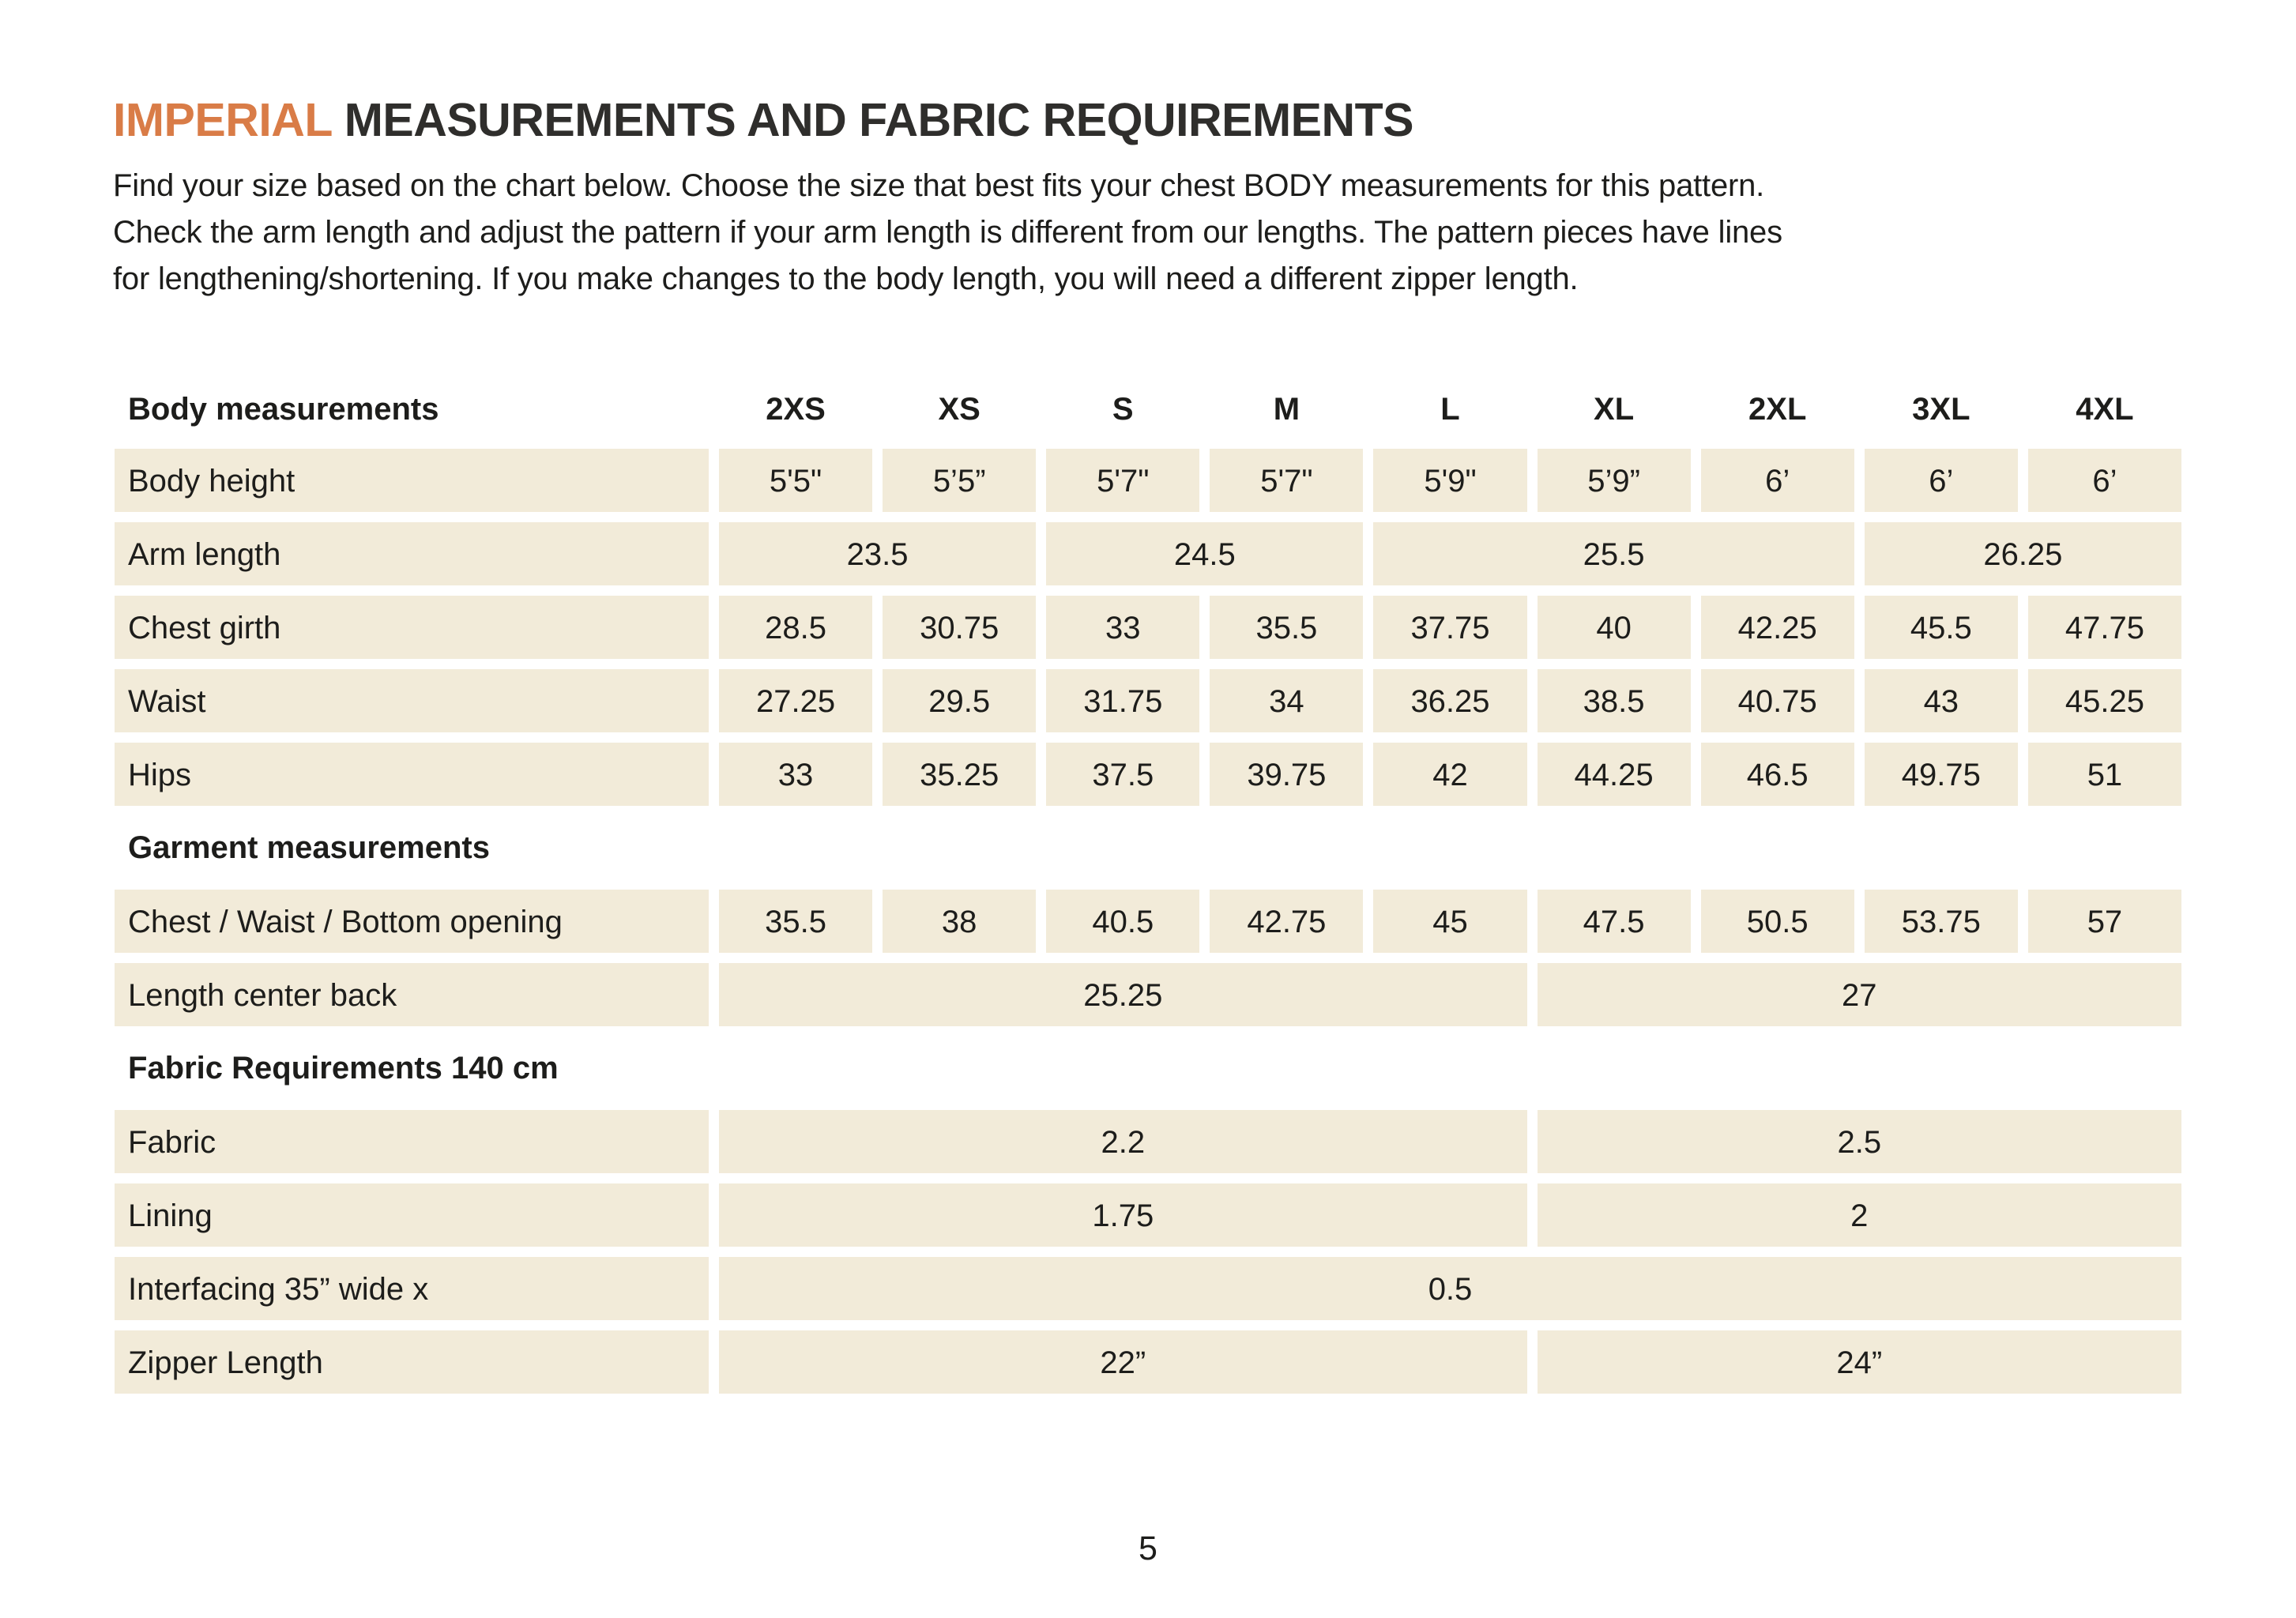  What do you see at coordinates (309, 847) in the screenshot?
I see `section-heading: Garment measurements` at bounding box center [309, 847].